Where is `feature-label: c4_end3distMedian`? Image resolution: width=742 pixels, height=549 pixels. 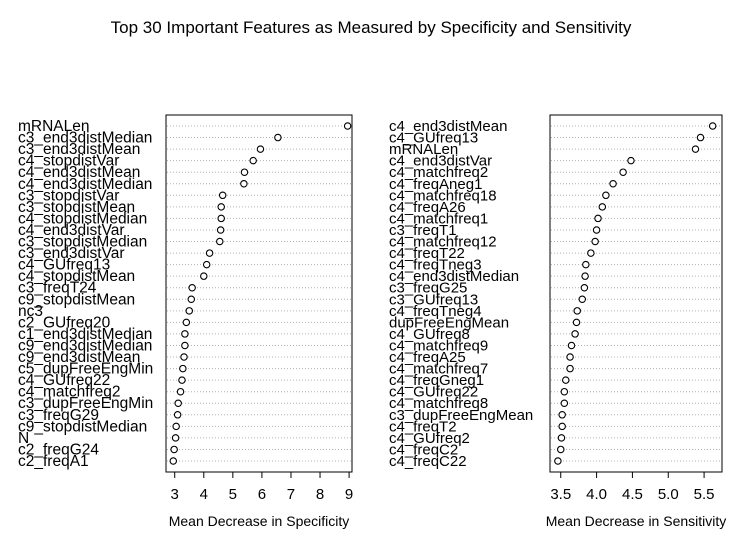 feature-label: c4_end3distMedian is located at coordinates (454, 276).